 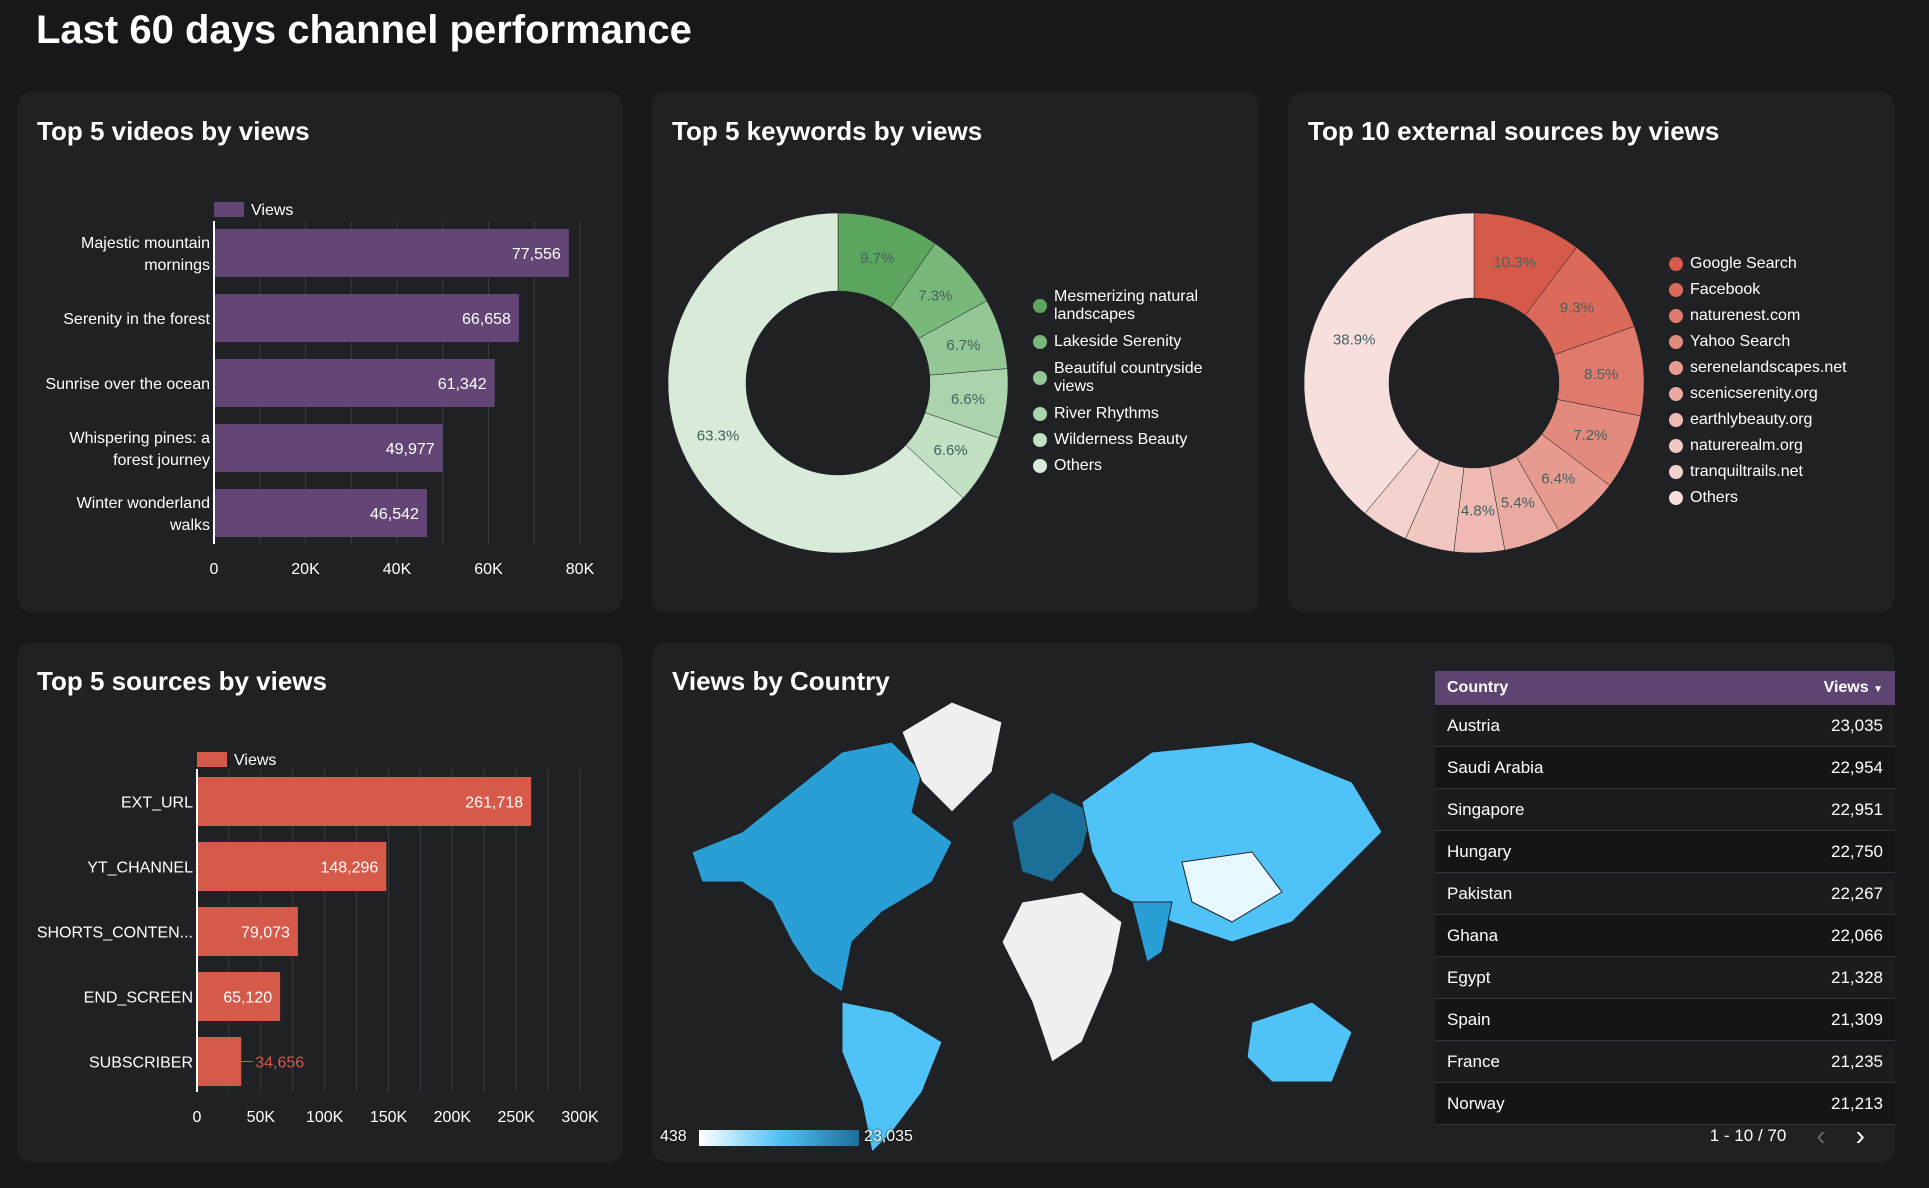 I want to click on page-title: Last 60 days channel performance, so click(x=364, y=30).